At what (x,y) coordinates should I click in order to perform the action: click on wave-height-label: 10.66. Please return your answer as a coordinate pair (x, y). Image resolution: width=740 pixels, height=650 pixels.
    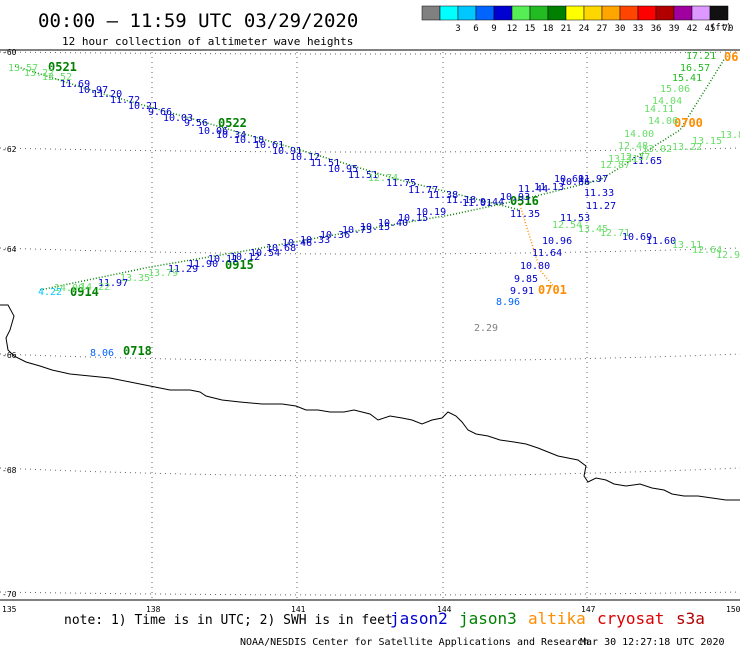
    Looking at the image, I should click on (575, 182).